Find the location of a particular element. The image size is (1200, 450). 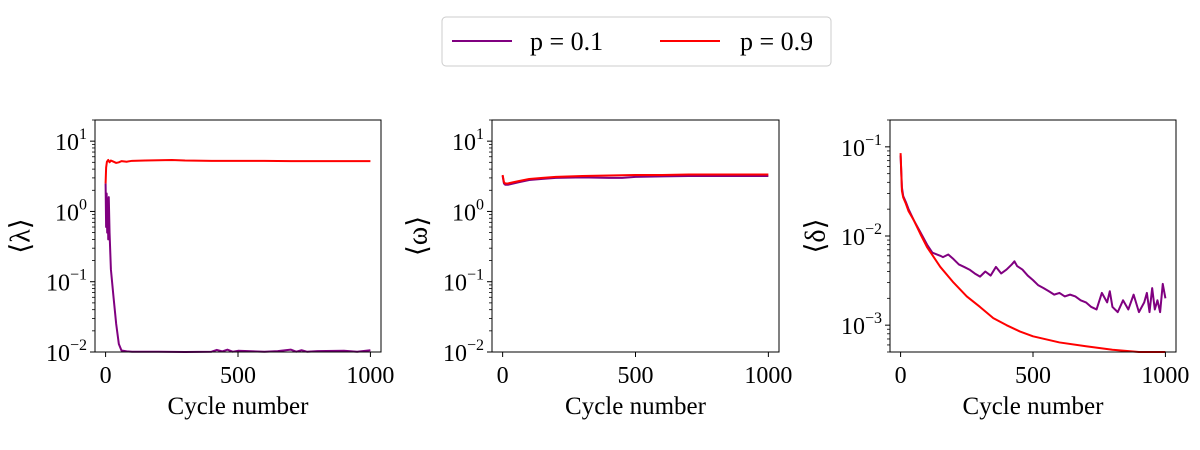

y-axis-label: ⟨ω⟩ is located at coordinates (417, 236).